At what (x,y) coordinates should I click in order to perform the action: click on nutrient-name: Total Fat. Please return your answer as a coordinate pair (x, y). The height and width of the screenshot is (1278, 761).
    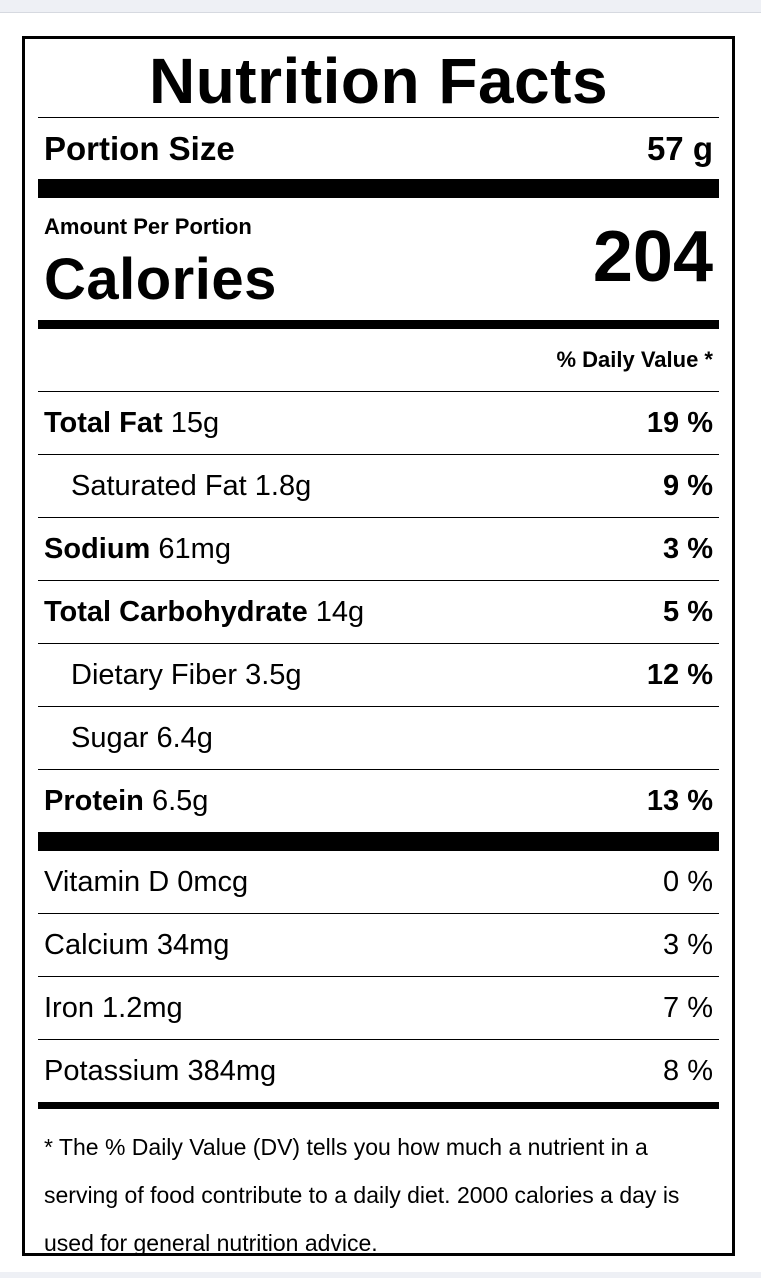
    Looking at the image, I should click on (103, 422).